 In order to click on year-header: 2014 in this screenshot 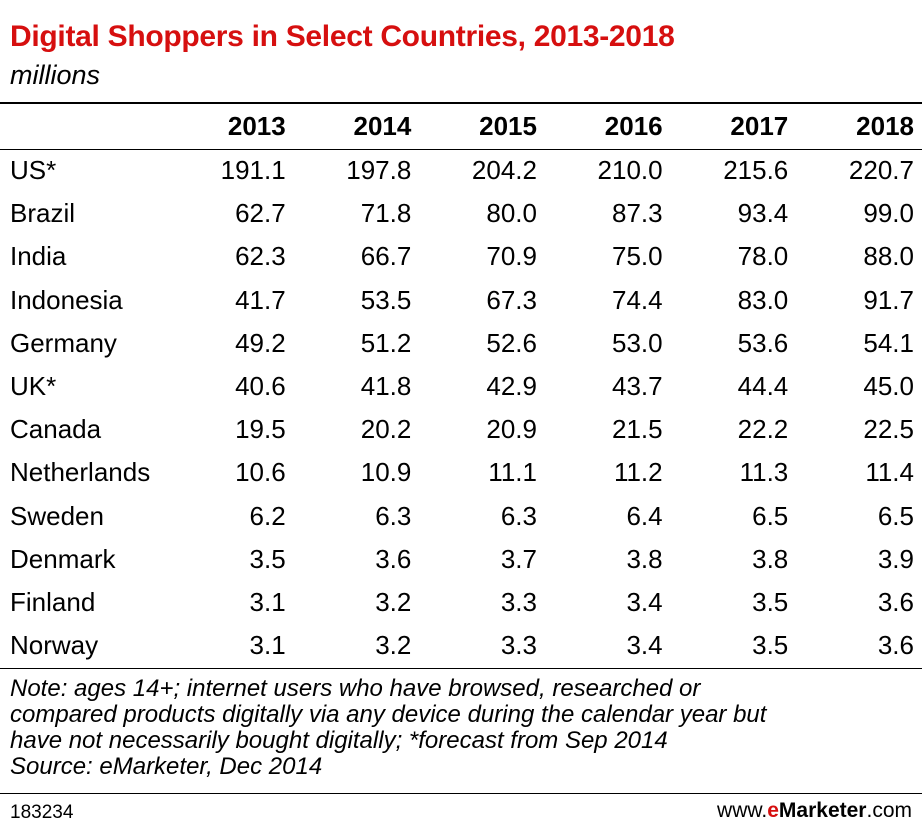, I will do `click(382, 126)`.